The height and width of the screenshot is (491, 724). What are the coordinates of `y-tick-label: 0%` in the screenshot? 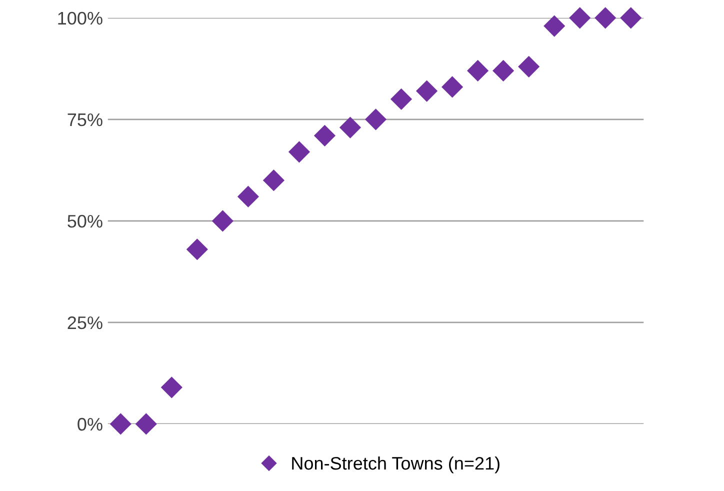 It's located at (90, 424).